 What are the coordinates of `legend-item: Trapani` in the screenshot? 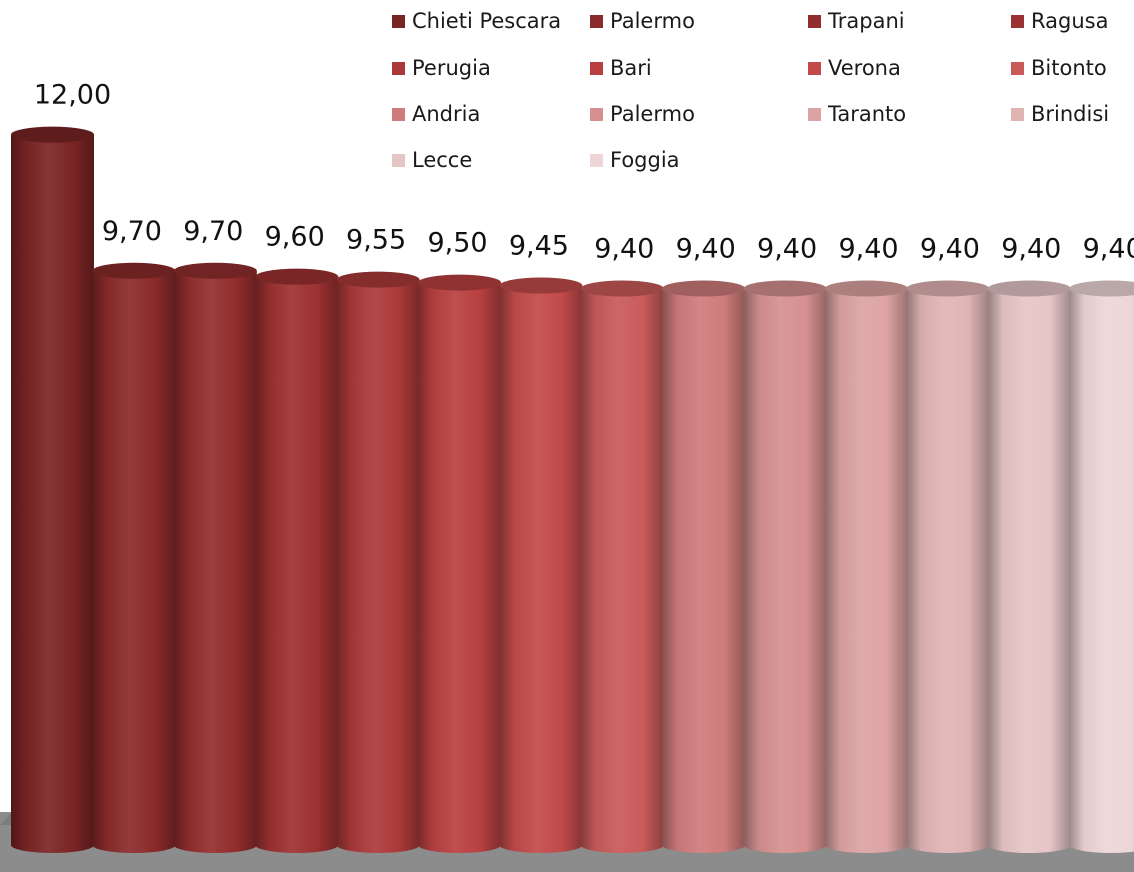 It's located at (856, 21).